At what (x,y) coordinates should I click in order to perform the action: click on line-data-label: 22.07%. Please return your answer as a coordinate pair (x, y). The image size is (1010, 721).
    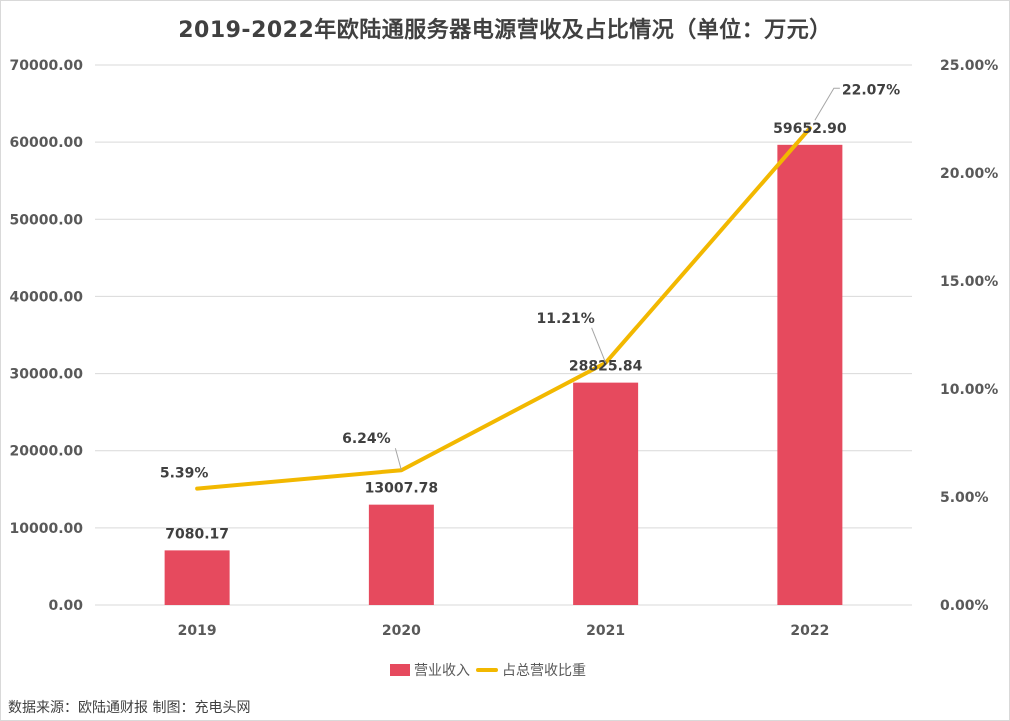
    Looking at the image, I should click on (871, 90).